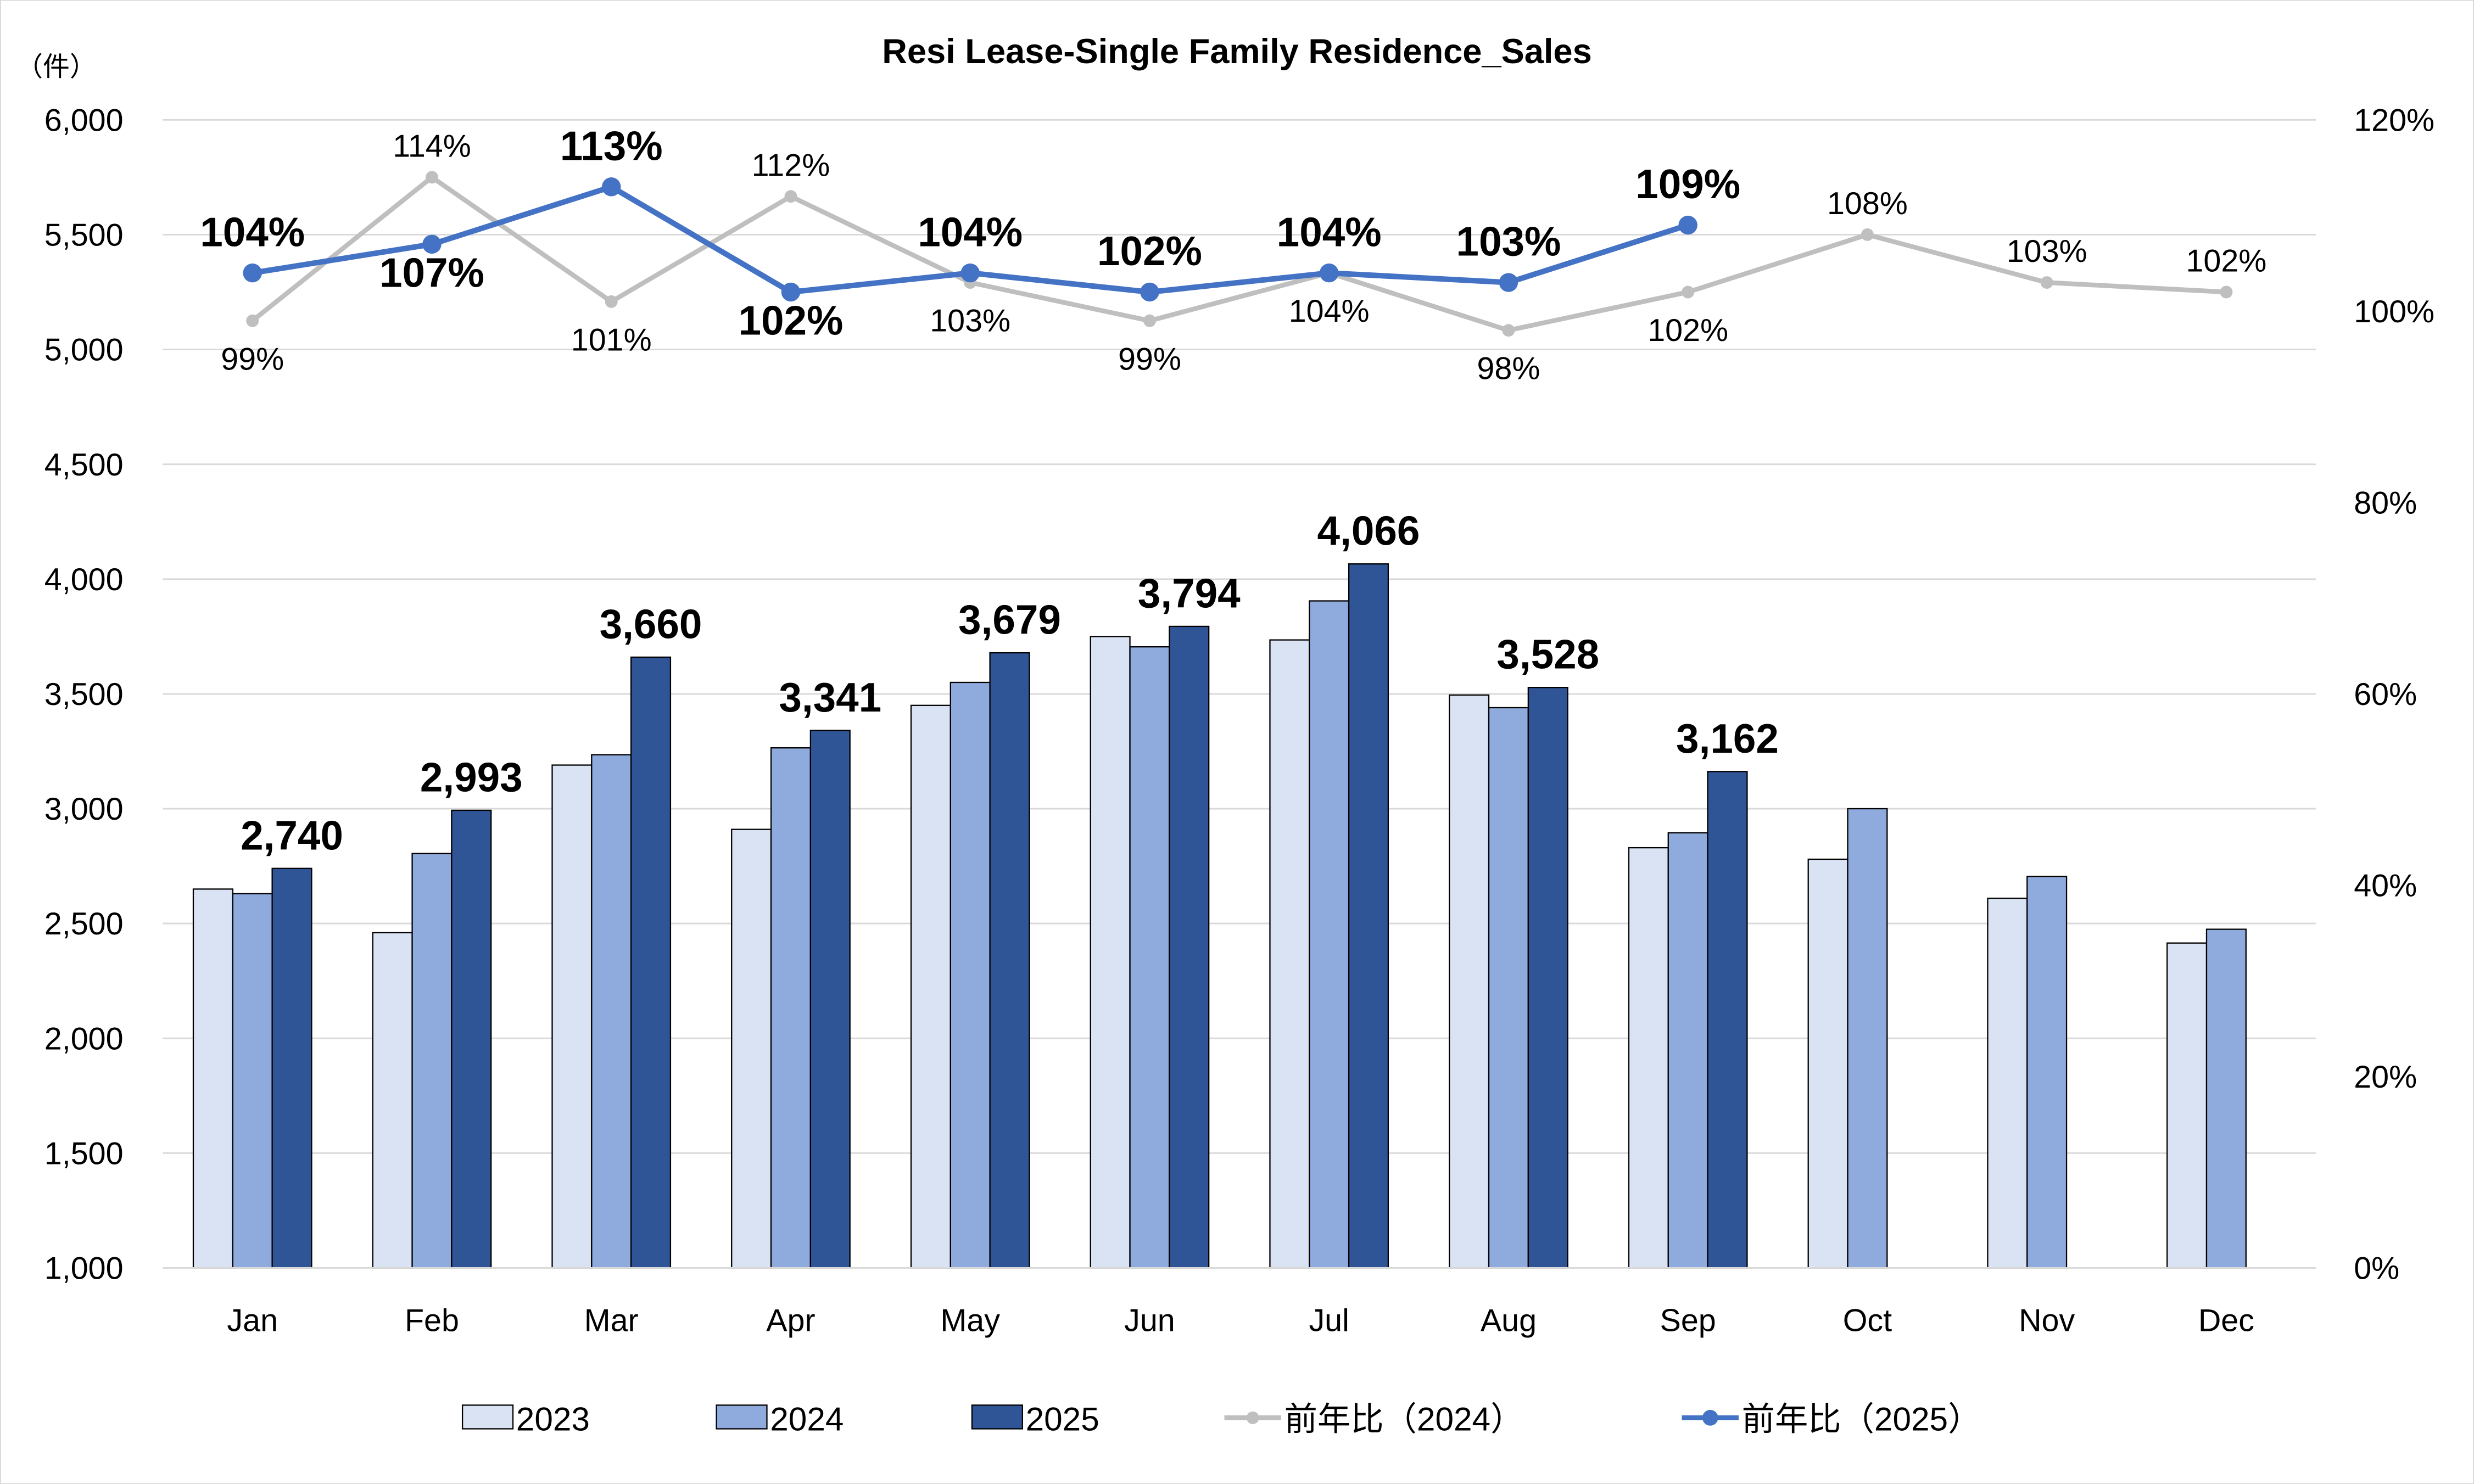 Image resolution: width=2474 pixels, height=1484 pixels. Describe the element at coordinates (553, 1418) in the screenshot. I see `legend-label: 2023` at that location.